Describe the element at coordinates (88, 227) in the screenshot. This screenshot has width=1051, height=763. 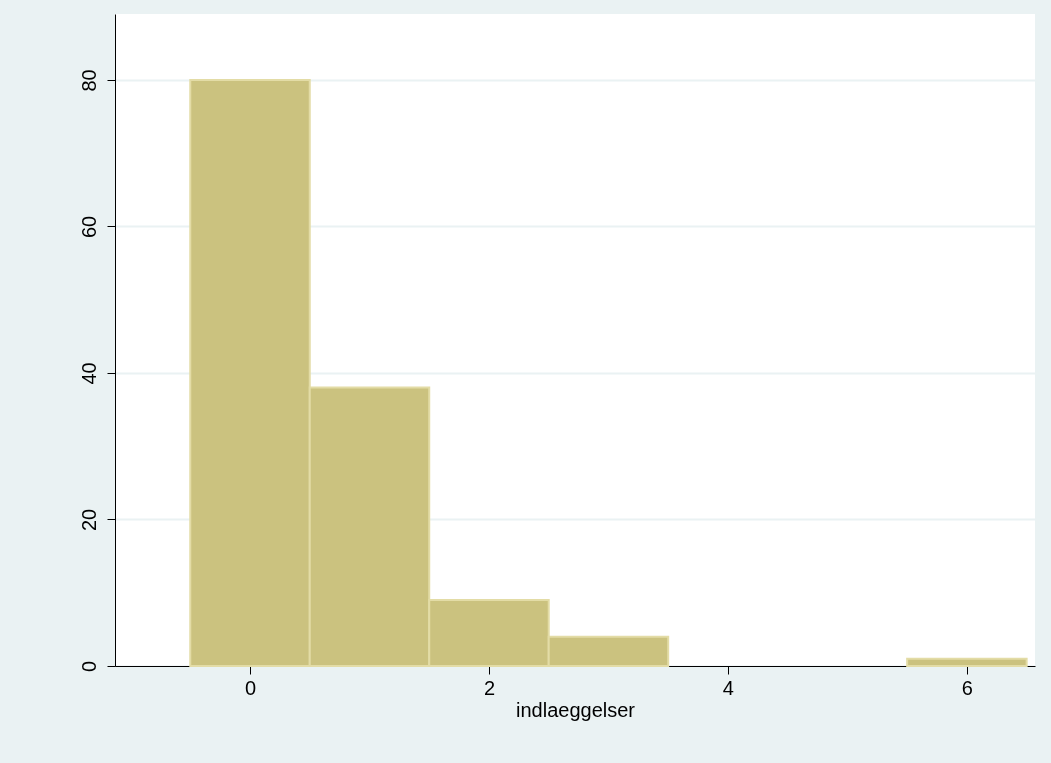
I see `y-tick-label: 60` at that location.